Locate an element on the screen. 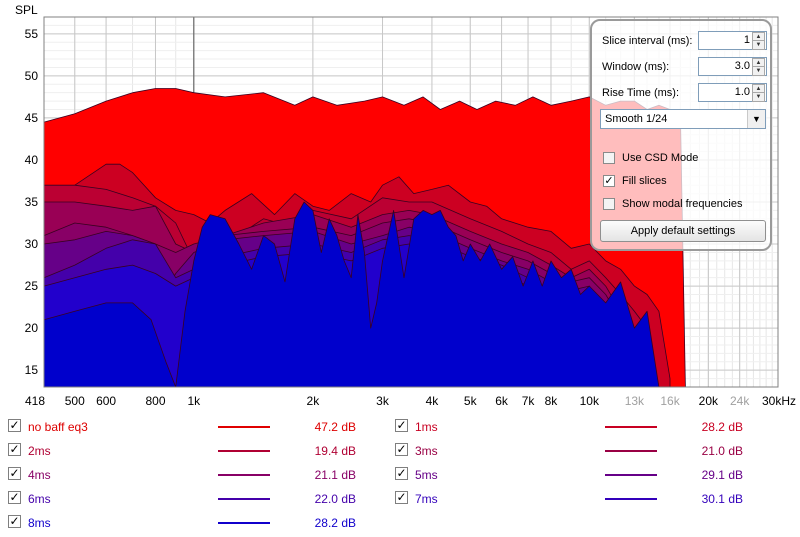 The height and width of the screenshot is (537, 800). x-tick-label: 600 is located at coordinates (106, 401).